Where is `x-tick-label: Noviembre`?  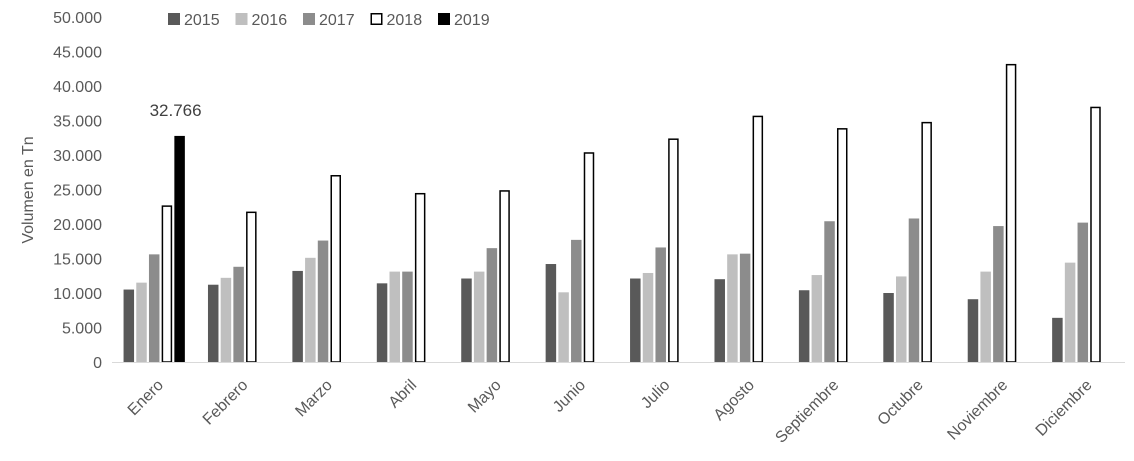 x-tick-label: Noviembre is located at coordinates (977, 410).